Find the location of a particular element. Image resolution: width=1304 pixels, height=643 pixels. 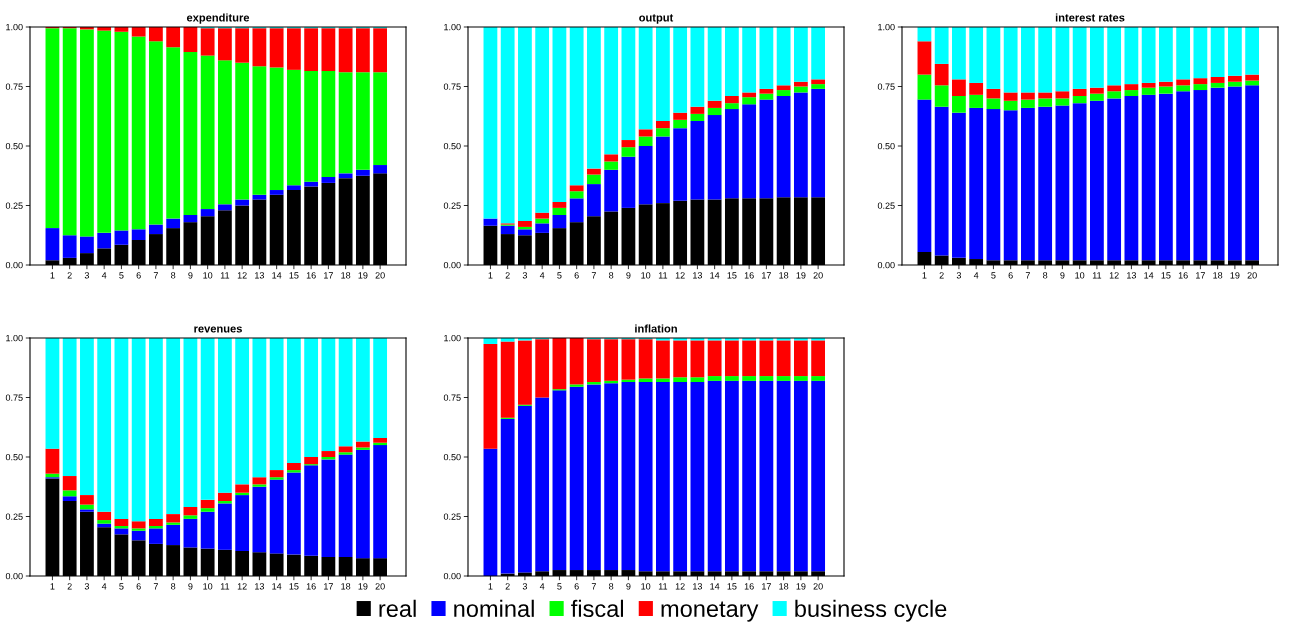

chart-title: expenditure is located at coordinates (218, 18).